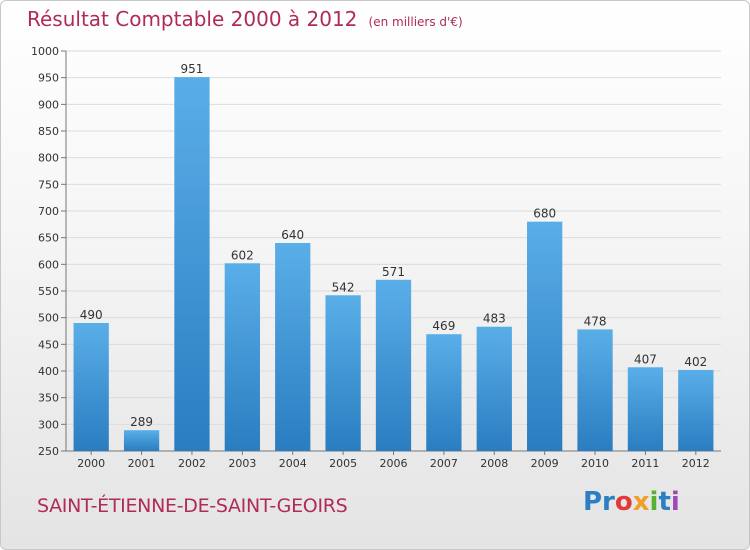 The height and width of the screenshot is (550, 750). What do you see at coordinates (645, 463) in the screenshot?
I see `x-tick-label: 2011` at bounding box center [645, 463].